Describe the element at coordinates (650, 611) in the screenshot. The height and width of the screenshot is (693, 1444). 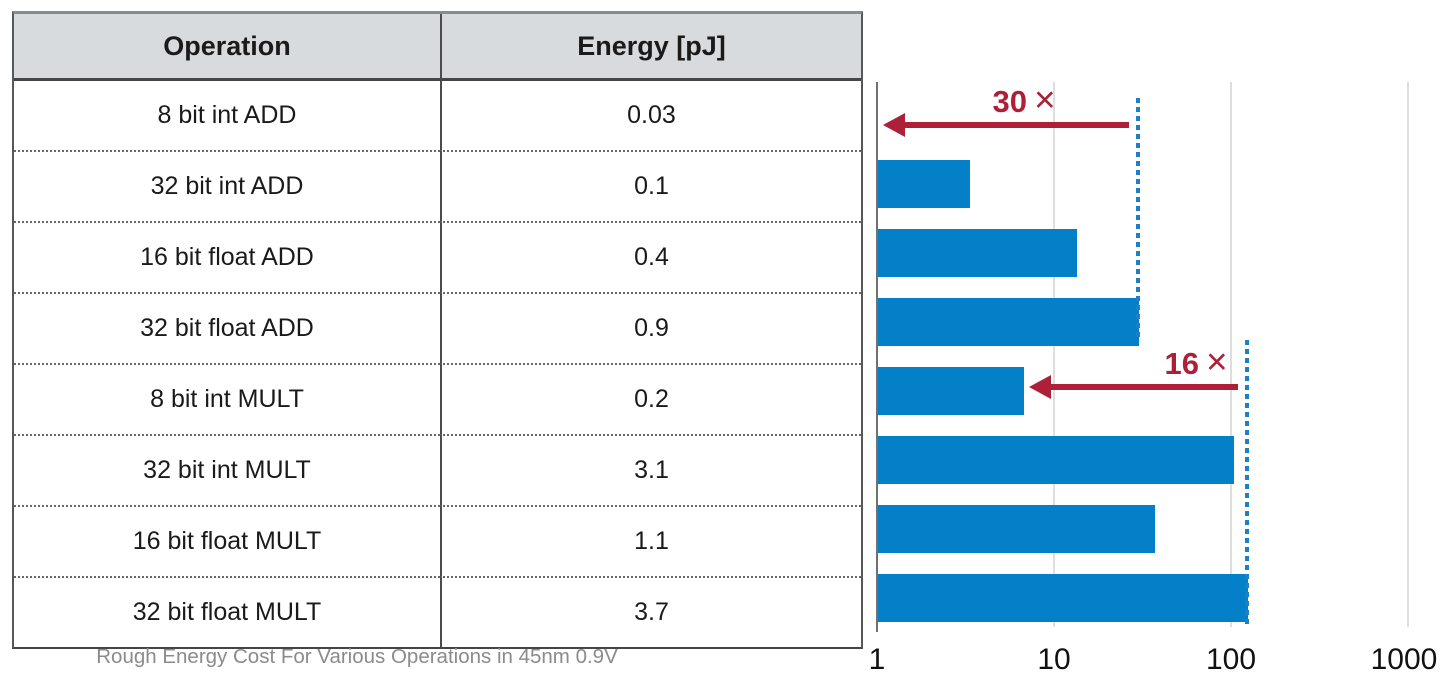
I see `table-row-energy: 3.7` at that location.